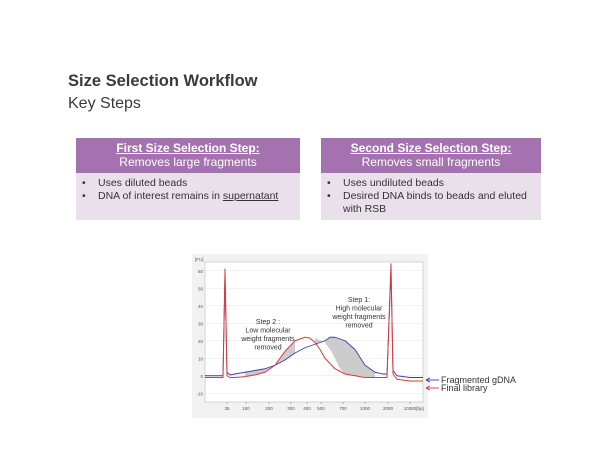 This screenshot has height=450, width=600. I want to click on bullet-text: DNA of interest remains in supernatant, so click(188, 196).